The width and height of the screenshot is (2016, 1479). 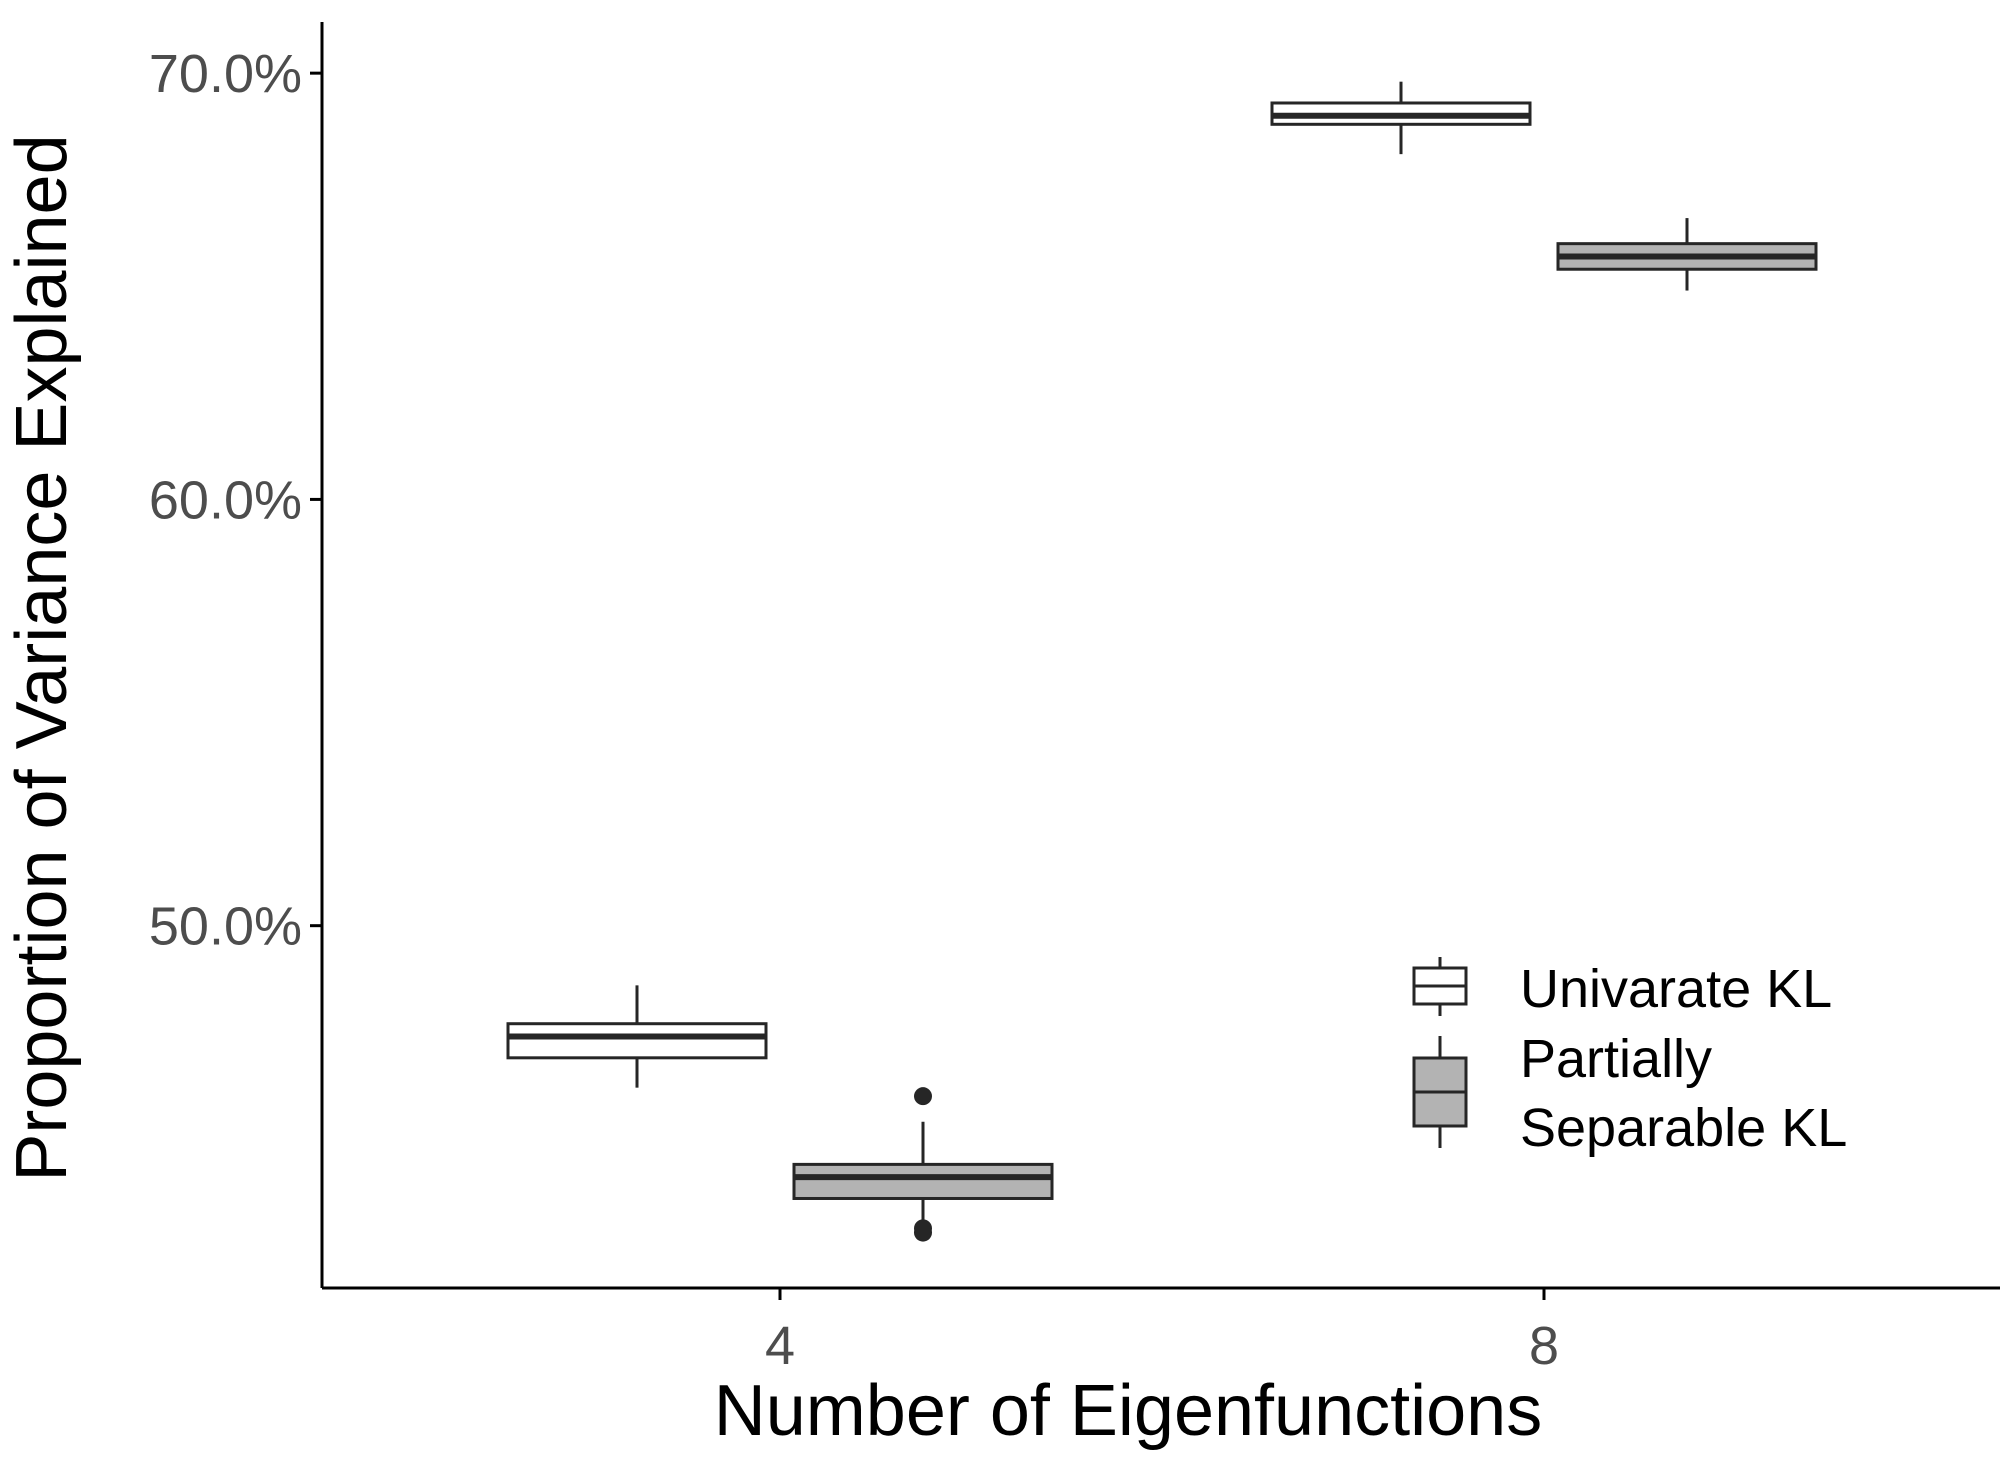 I want to click on x-tick-label: 8, so click(x=1544, y=1346).